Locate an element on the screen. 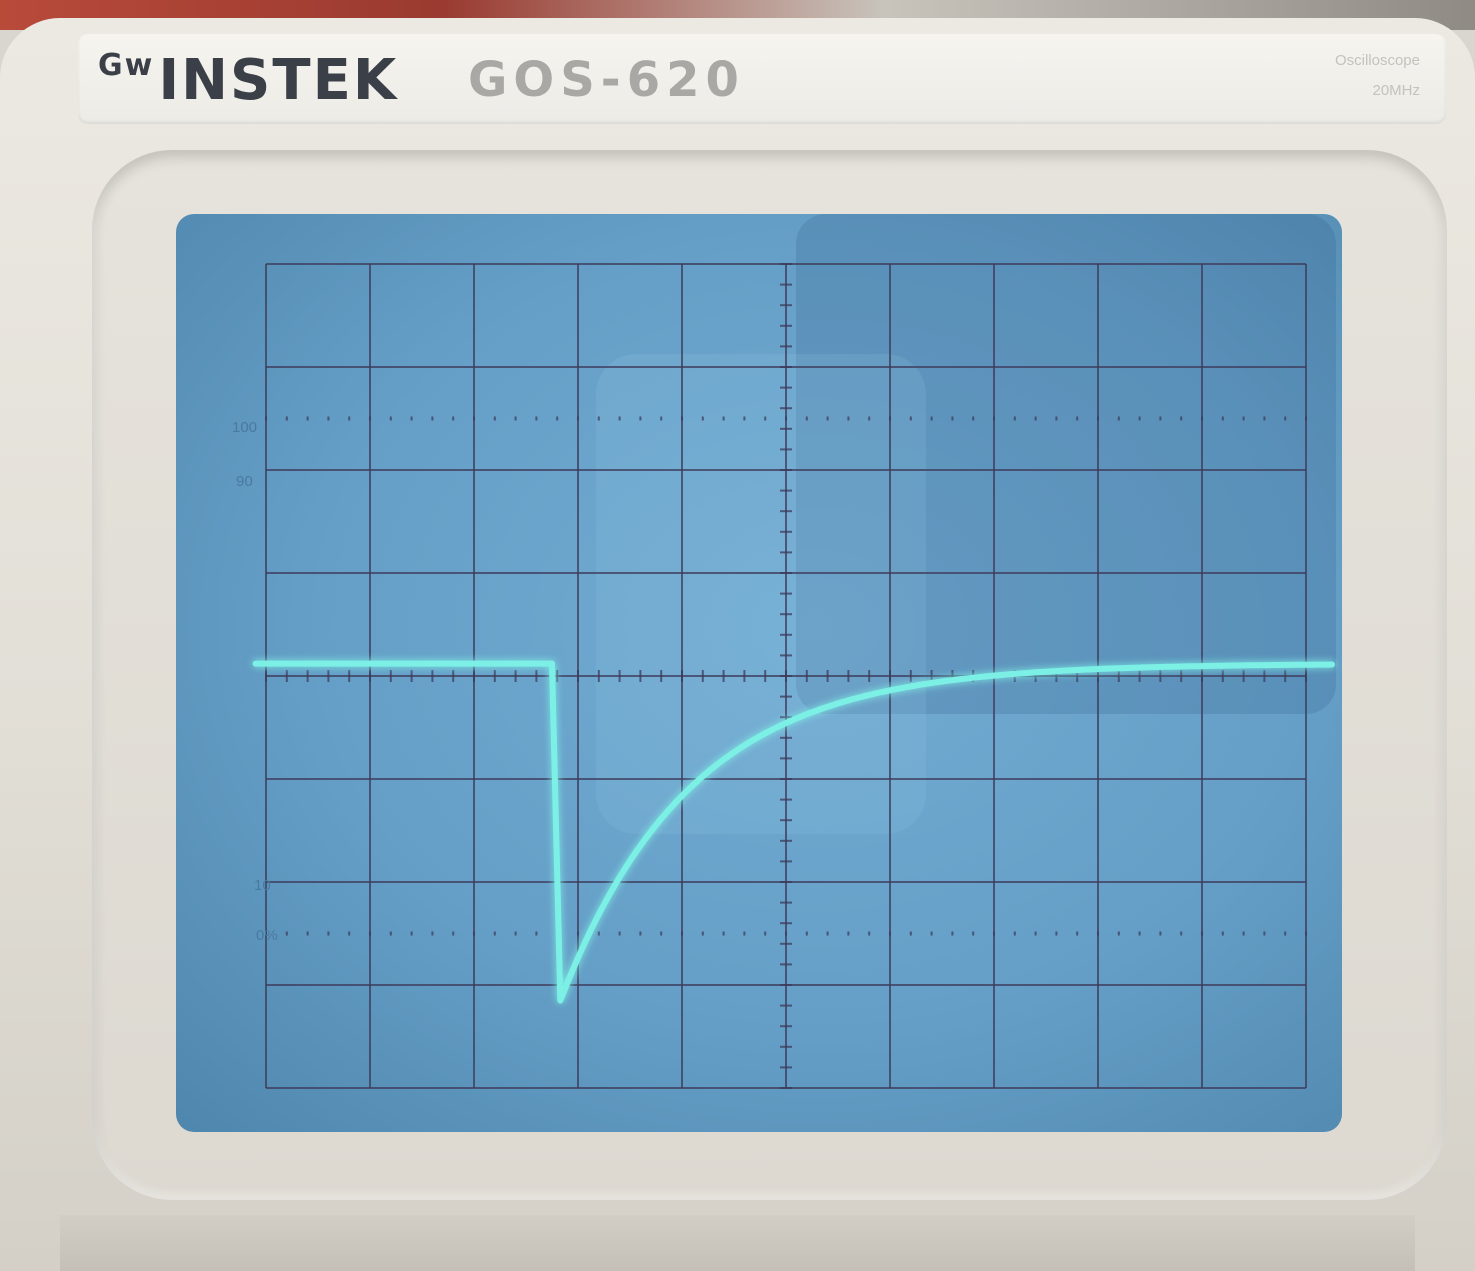 This screenshot has width=1475, height=1271. instrument-type-label: Oscilloscope is located at coordinates (1377, 60).